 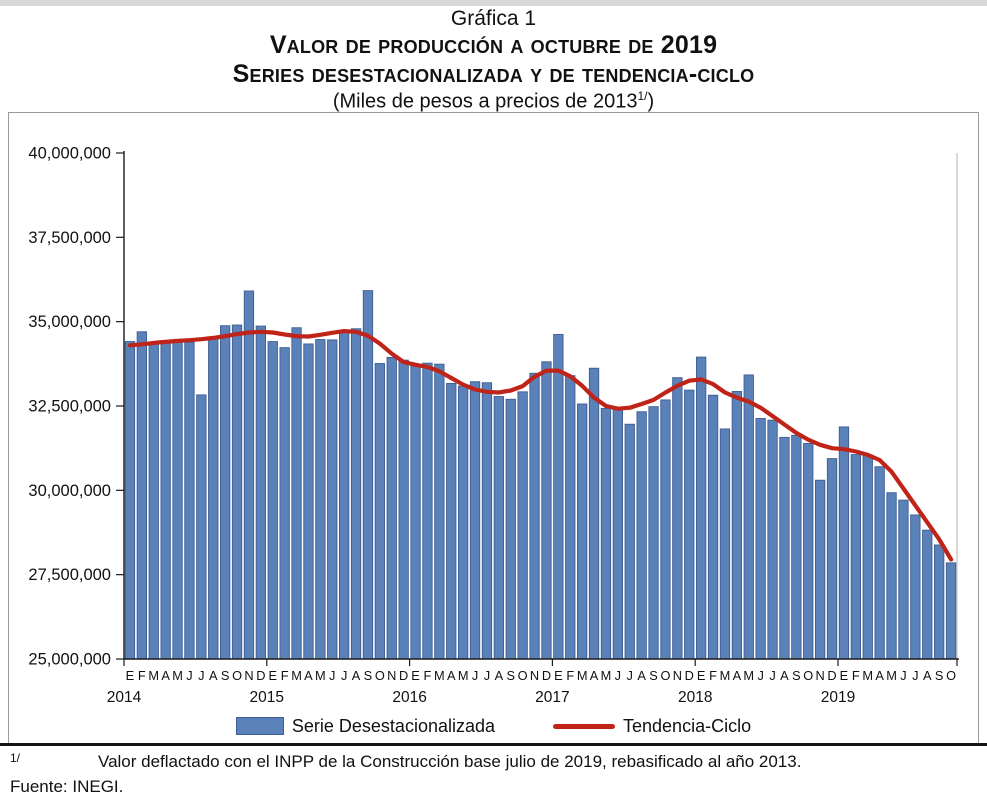 I want to click on legend-item-tendencia: Tendencia-Ciclo, so click(x=652, y=726).